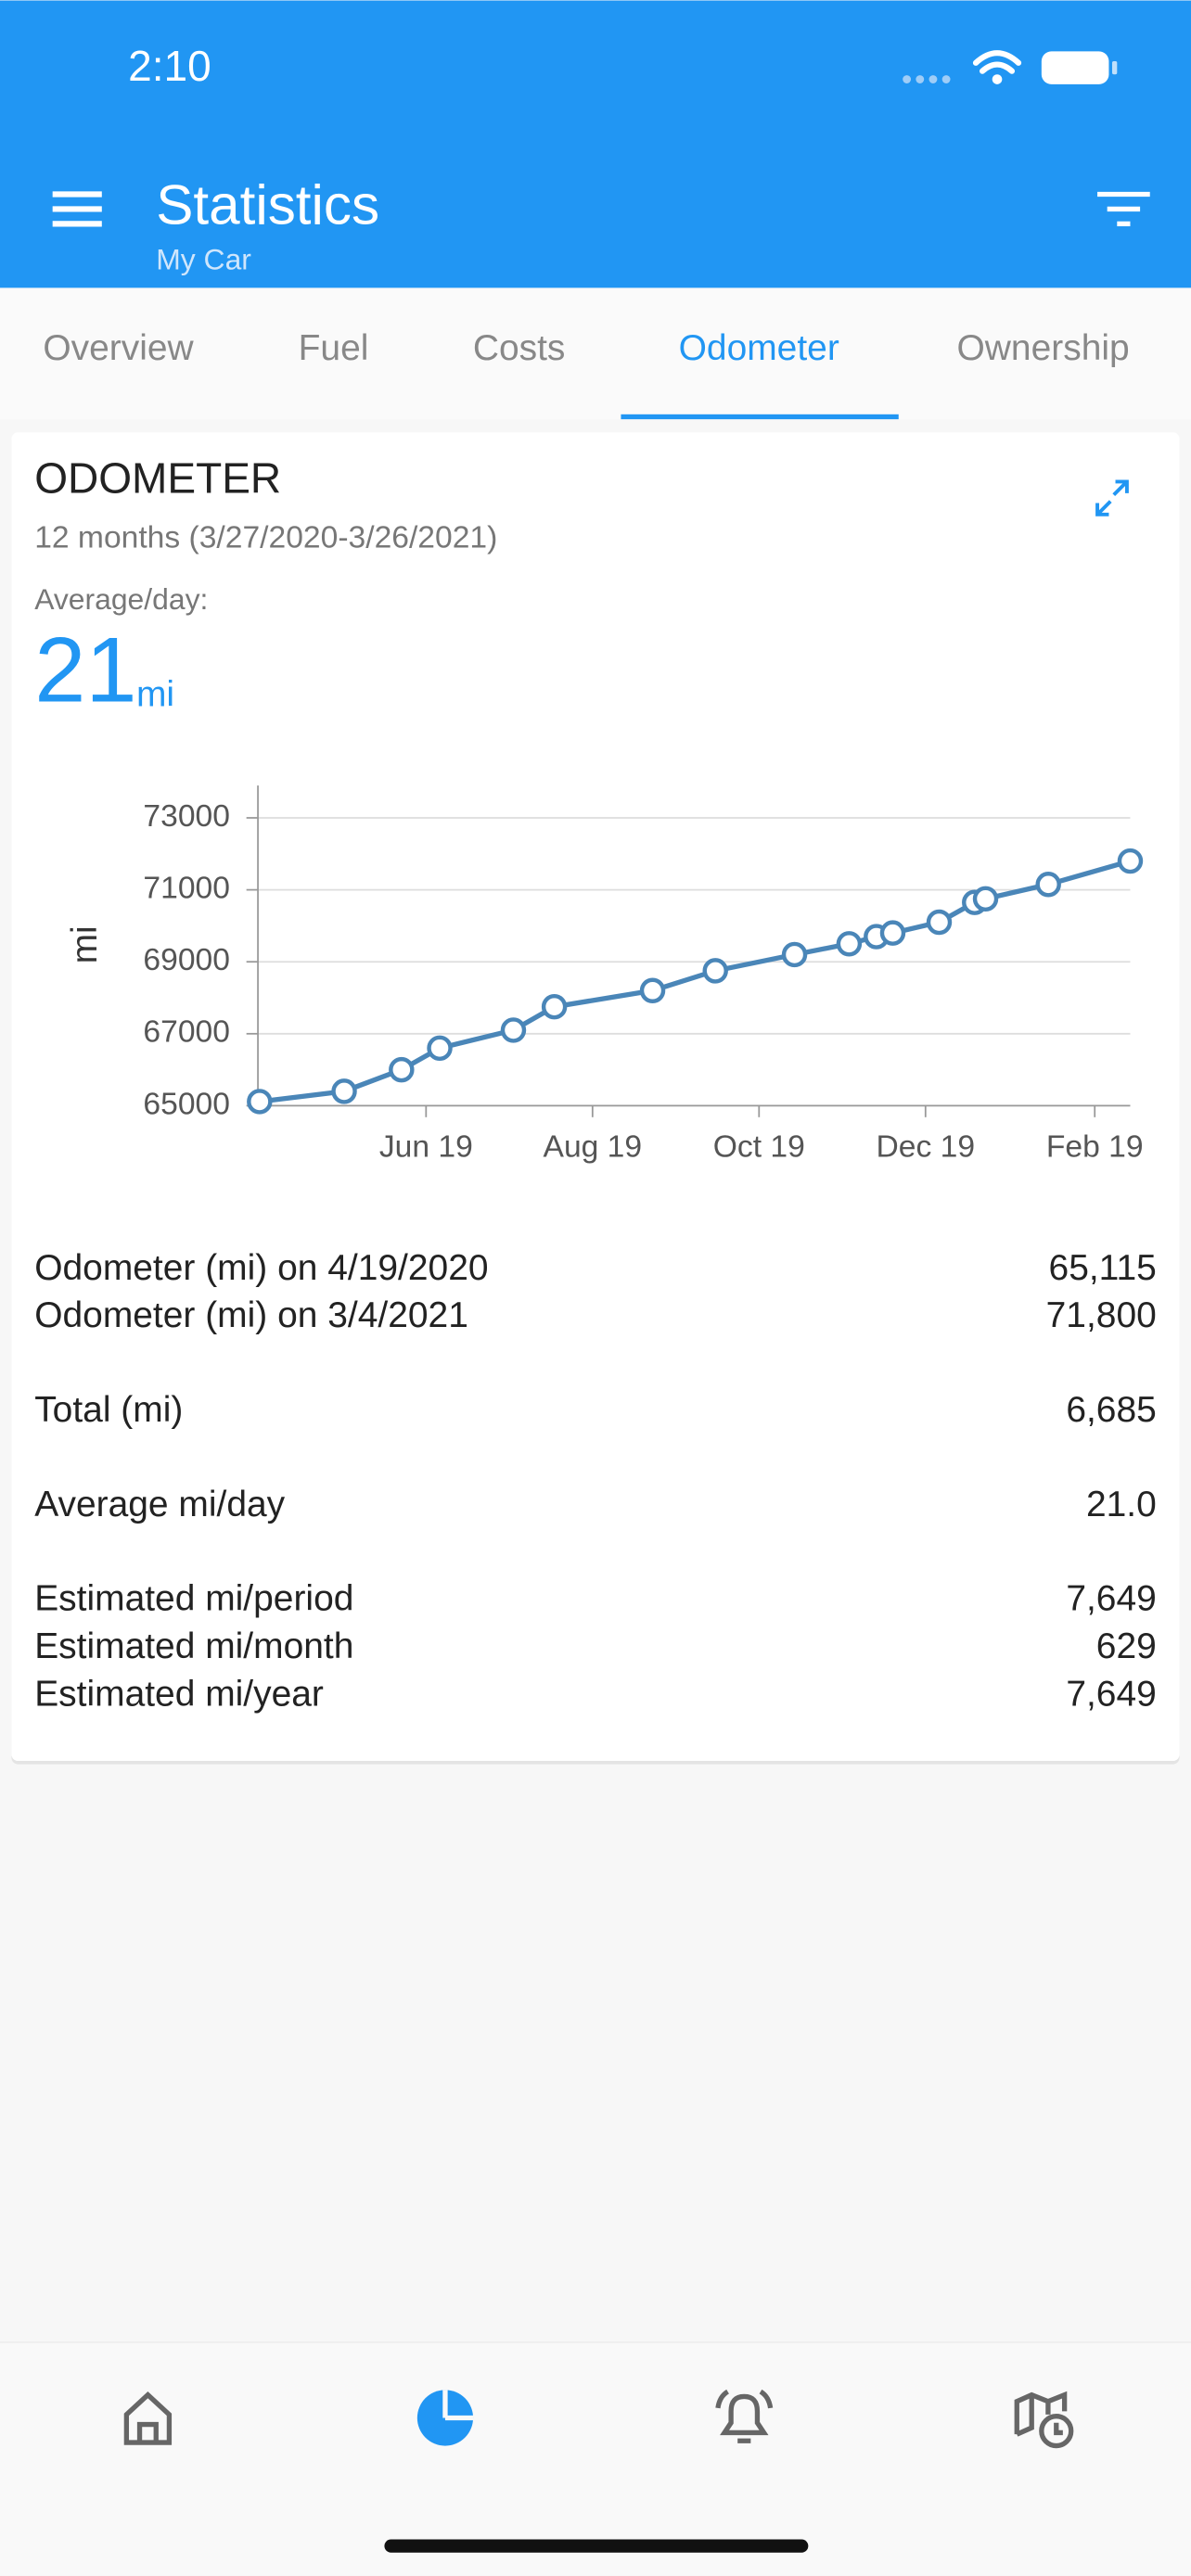 The width and height of the screenshot is (1191, 2576). What do you see at coordinates (1114, 68) in the screenshot?
I see `battery-tip` at bounding box center [1114, 68].